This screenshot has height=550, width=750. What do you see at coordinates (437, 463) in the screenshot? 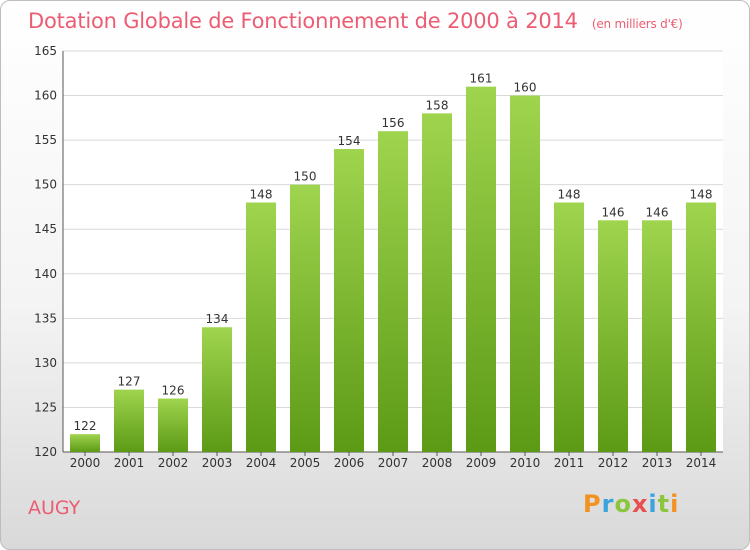
I see `x-tick-label: 2008` at bounding box center [437, 463].